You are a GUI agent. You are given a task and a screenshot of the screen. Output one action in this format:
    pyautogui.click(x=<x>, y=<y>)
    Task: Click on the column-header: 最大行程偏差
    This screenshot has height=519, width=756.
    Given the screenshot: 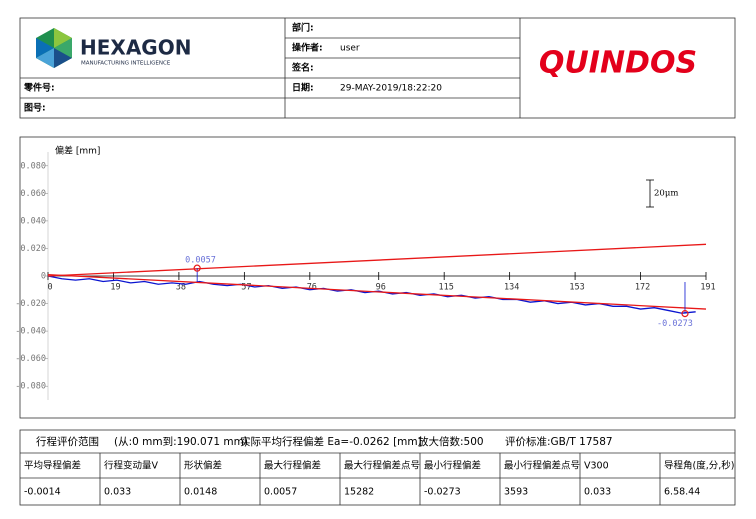 What is the action you would take?
    pyautogui.click(x=292, y=466)
    